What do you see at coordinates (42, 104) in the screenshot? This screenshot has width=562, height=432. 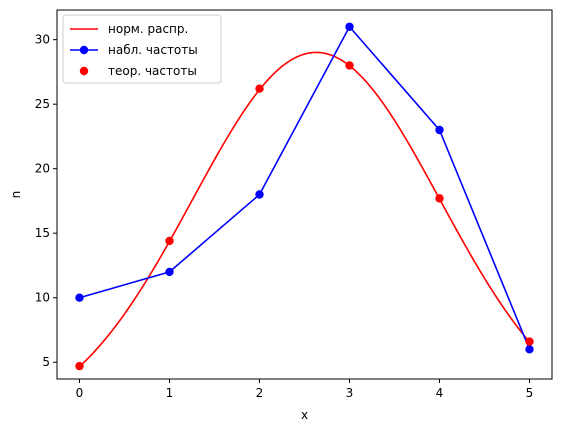 I see `y-tick-label: 25` at bounding box center [42, 104].